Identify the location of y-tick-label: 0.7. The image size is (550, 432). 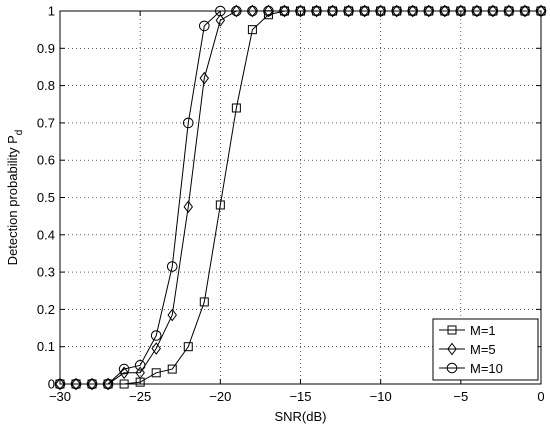
(46, 122).